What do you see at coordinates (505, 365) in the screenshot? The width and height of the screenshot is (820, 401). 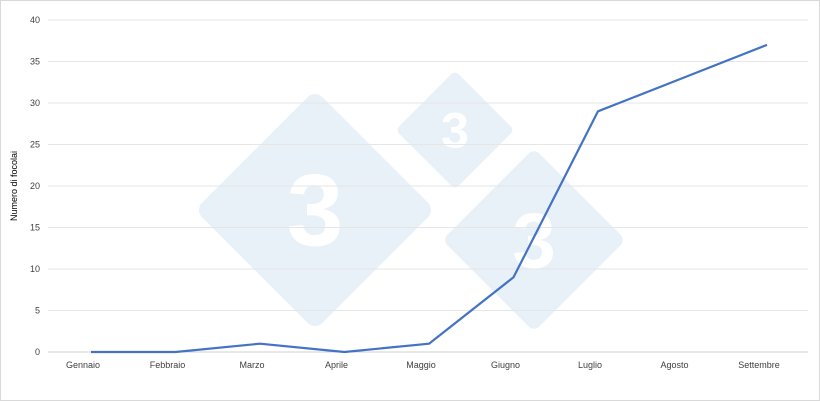 I see `x-tick-label: Giugno` at bounding box center [505, 365].